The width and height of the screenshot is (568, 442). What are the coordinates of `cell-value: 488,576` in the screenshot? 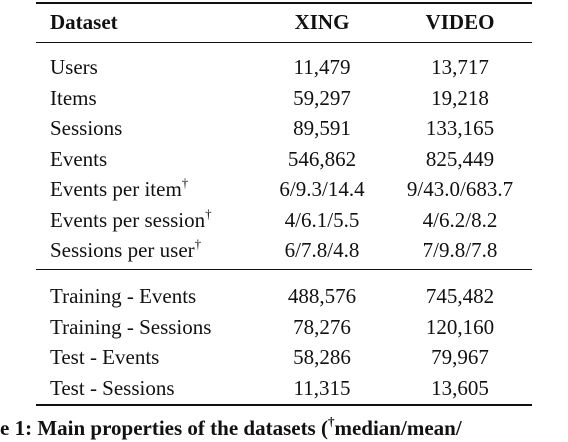 It's located at (322, 296).